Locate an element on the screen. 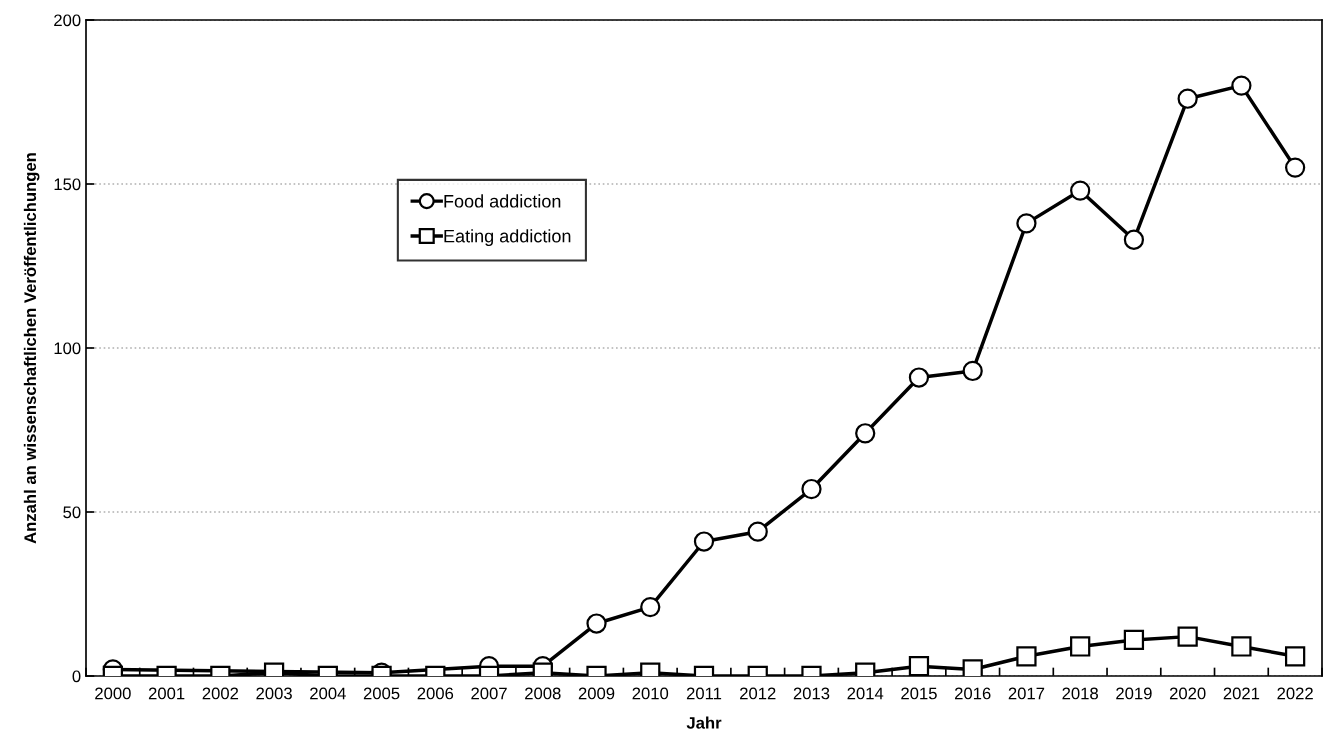 The width and height of the screenshot is (1332, 744). x-tick-label: 2005 is located at coordinates (381, 693).